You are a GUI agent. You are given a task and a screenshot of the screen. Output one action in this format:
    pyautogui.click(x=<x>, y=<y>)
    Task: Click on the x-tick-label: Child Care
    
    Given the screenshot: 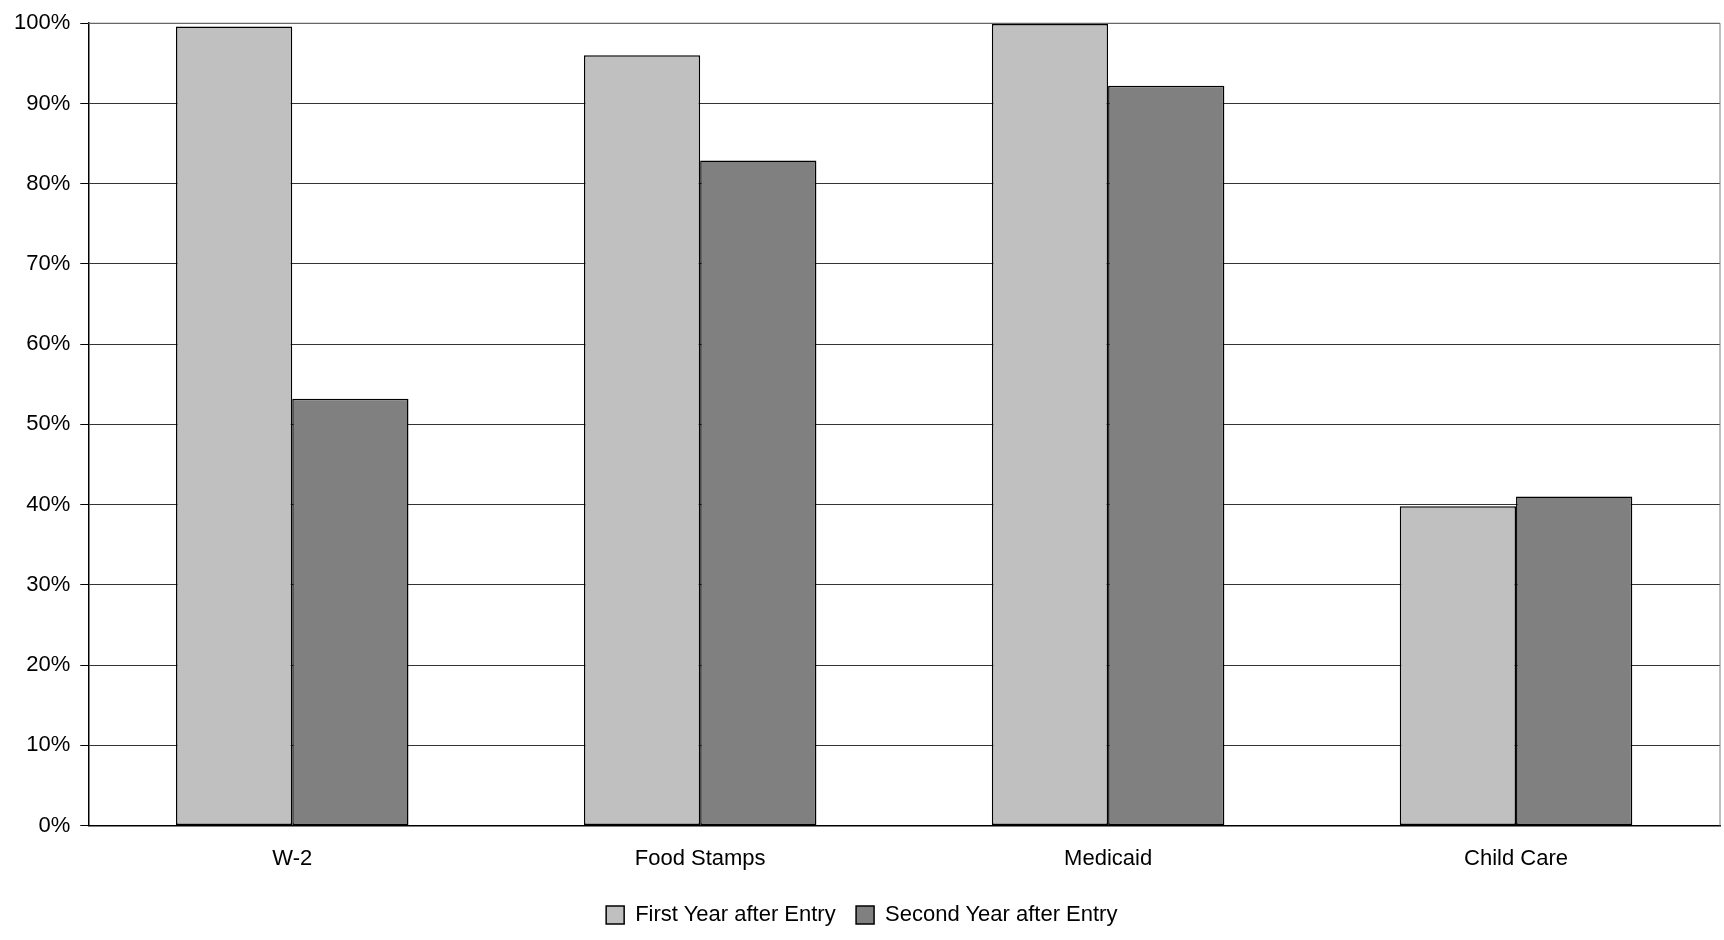 What is the action you would take?
    pyautogui.click(x=1516, y=857)
    